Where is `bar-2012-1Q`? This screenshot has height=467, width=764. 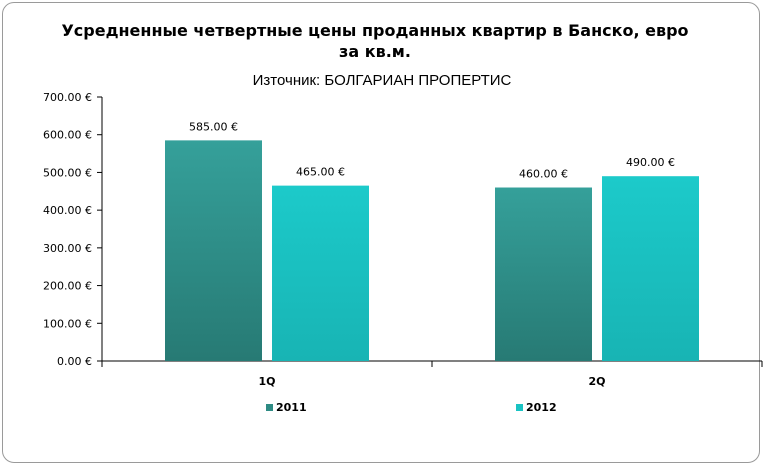 bar-2012-1Q is located at coordinates (320, 273).